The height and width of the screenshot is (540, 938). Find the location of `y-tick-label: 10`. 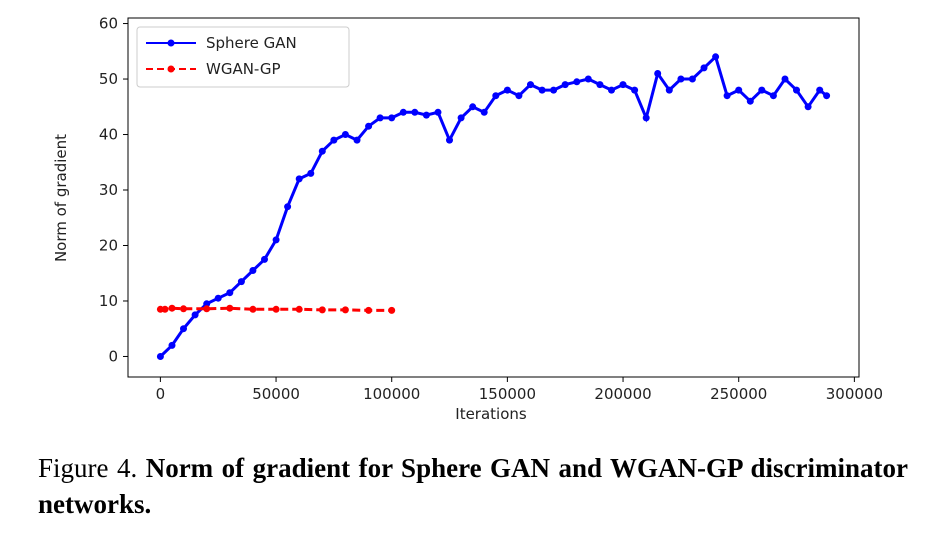

y-tick-label: 10 is located at coordinates (108, 301).